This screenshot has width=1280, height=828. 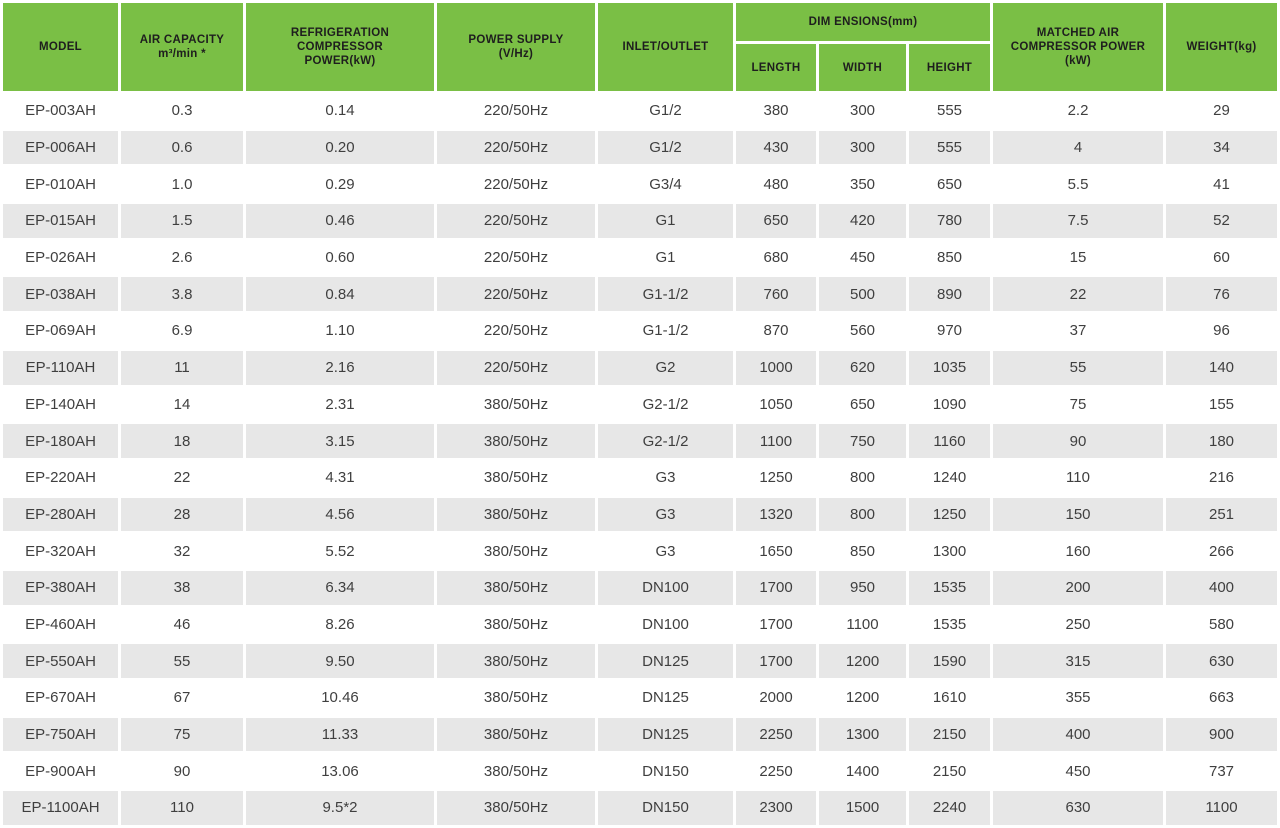 What do you see at coordinates (182, 221) in the screenshot?
I see `cell-air-capacity: 1.5` at bounding box center [182, 221].